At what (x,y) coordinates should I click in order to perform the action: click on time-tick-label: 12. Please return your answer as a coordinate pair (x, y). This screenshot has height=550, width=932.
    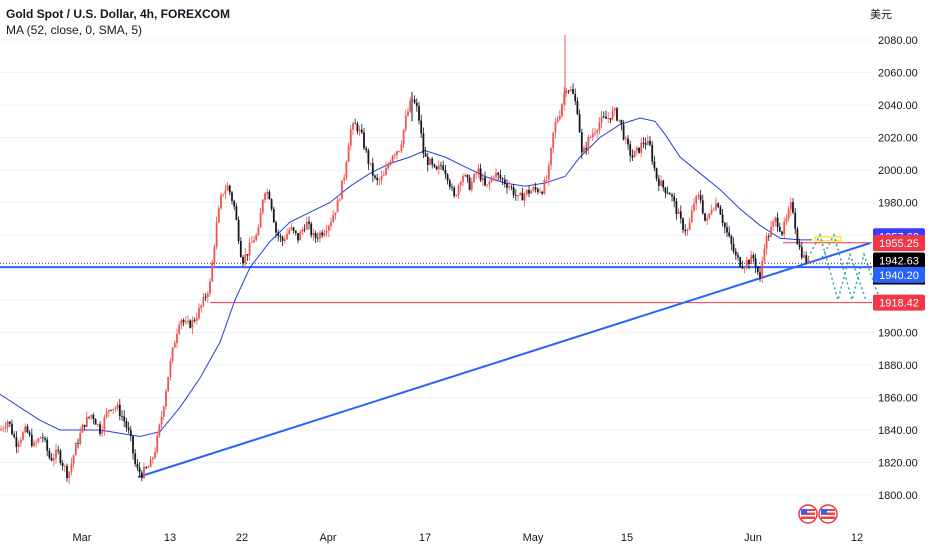
    Looking at the image, I should click on (857, 538).